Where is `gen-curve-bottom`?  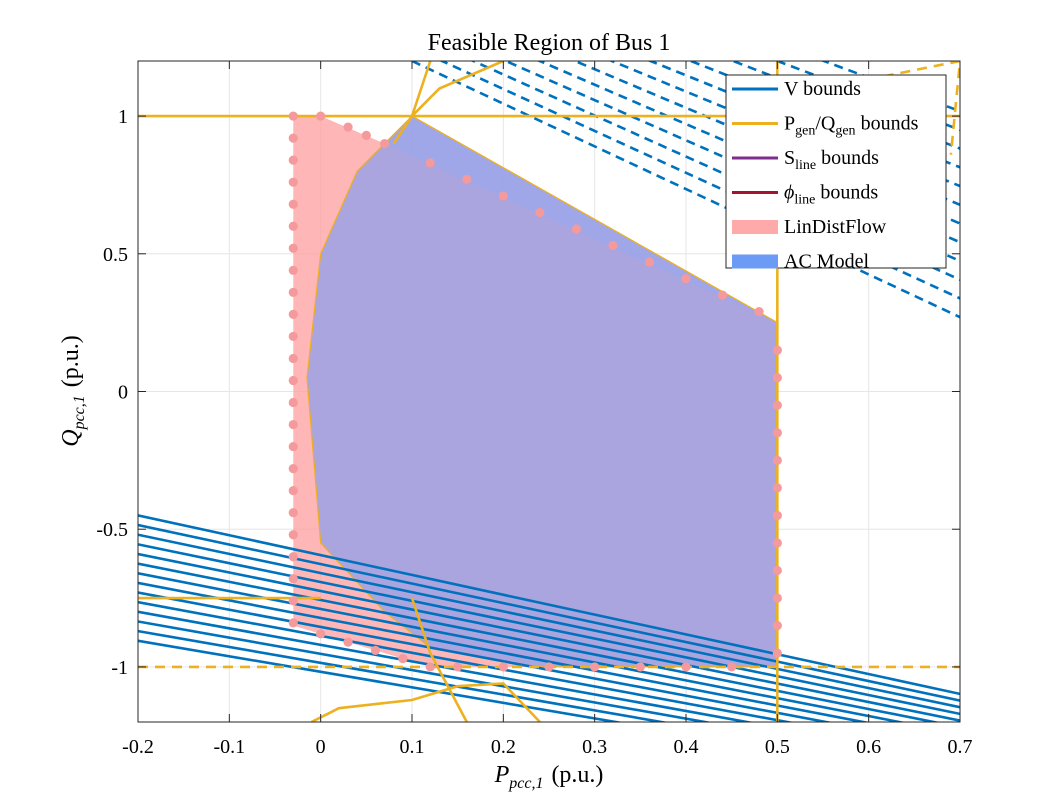
gen-curve-bottom is located at coordinates (425, 702).